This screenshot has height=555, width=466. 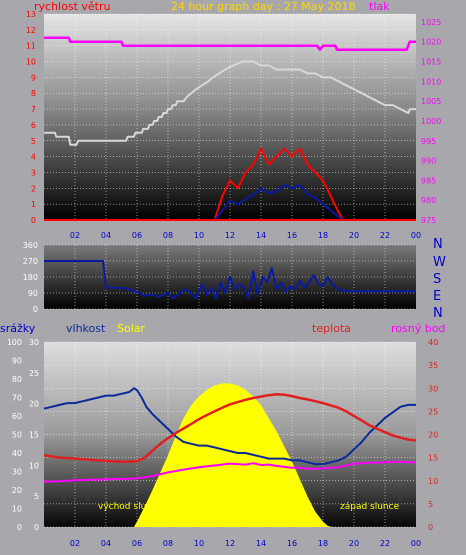 I want to click on pressure-tick: 1025, so click(x=431, y=22).